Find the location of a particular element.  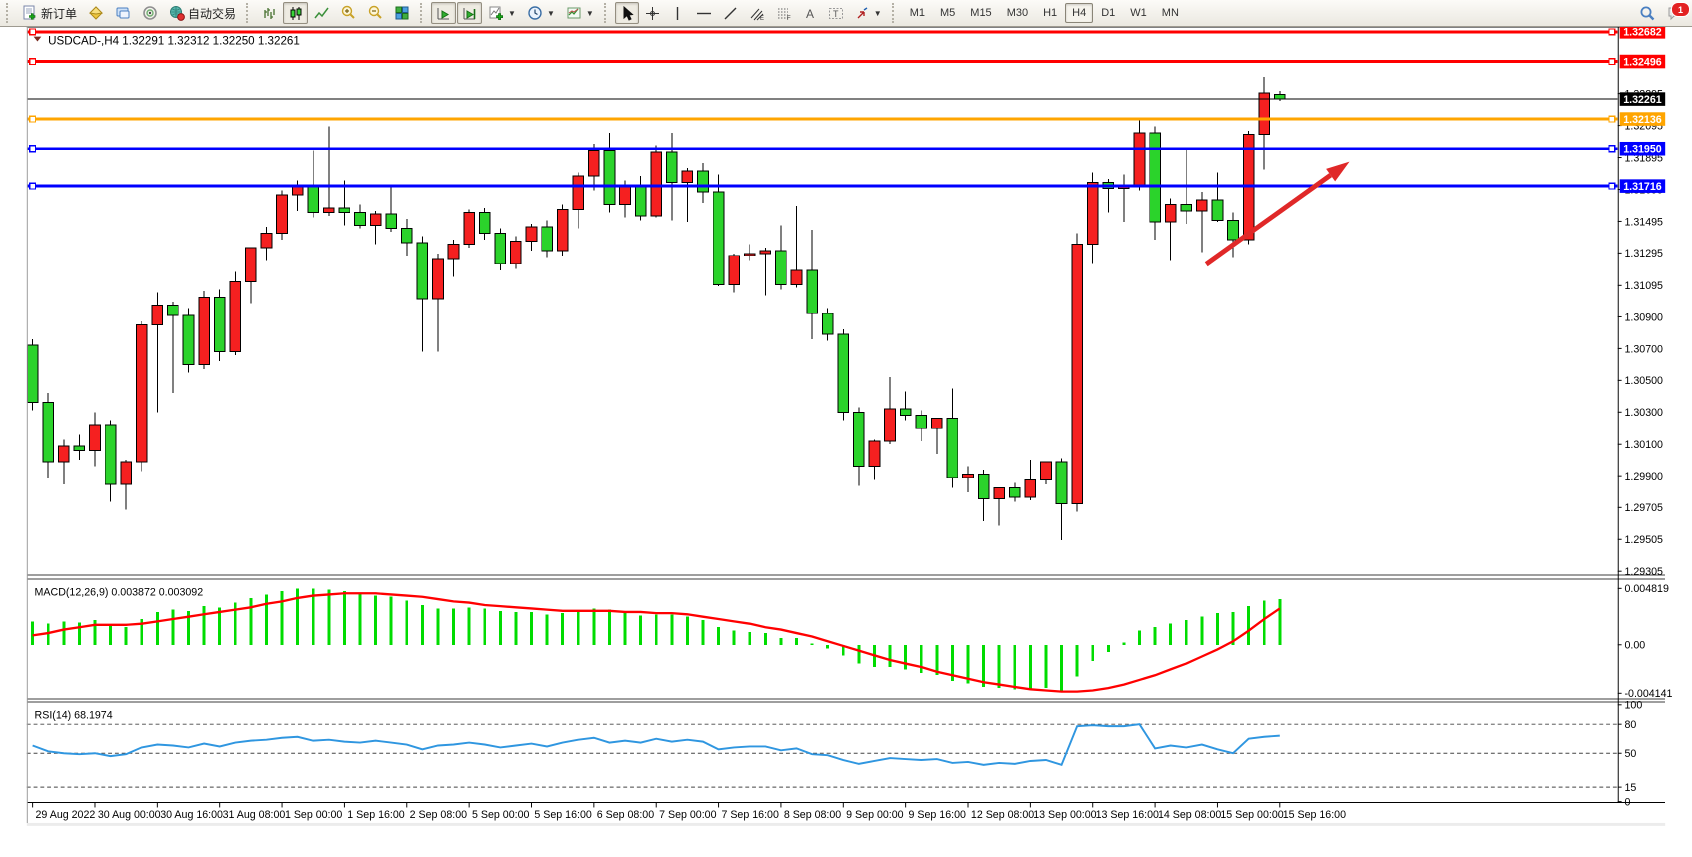

svg-text: 2 Sep 08:00 is located at coordinates (438, 815).